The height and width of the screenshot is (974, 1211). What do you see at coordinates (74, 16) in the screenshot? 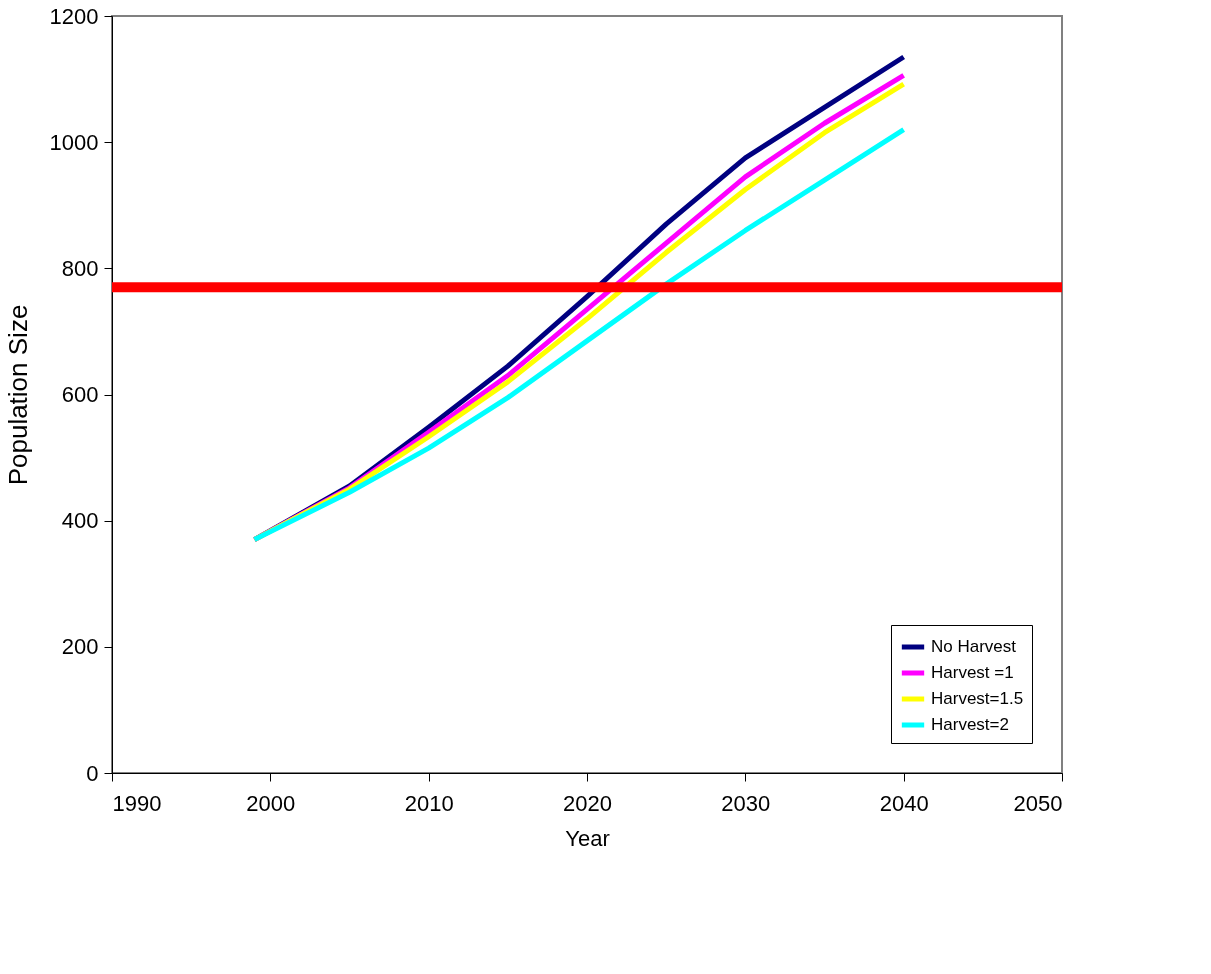
I see `y-tick-label: 1200` at bounding box center [74, 16].